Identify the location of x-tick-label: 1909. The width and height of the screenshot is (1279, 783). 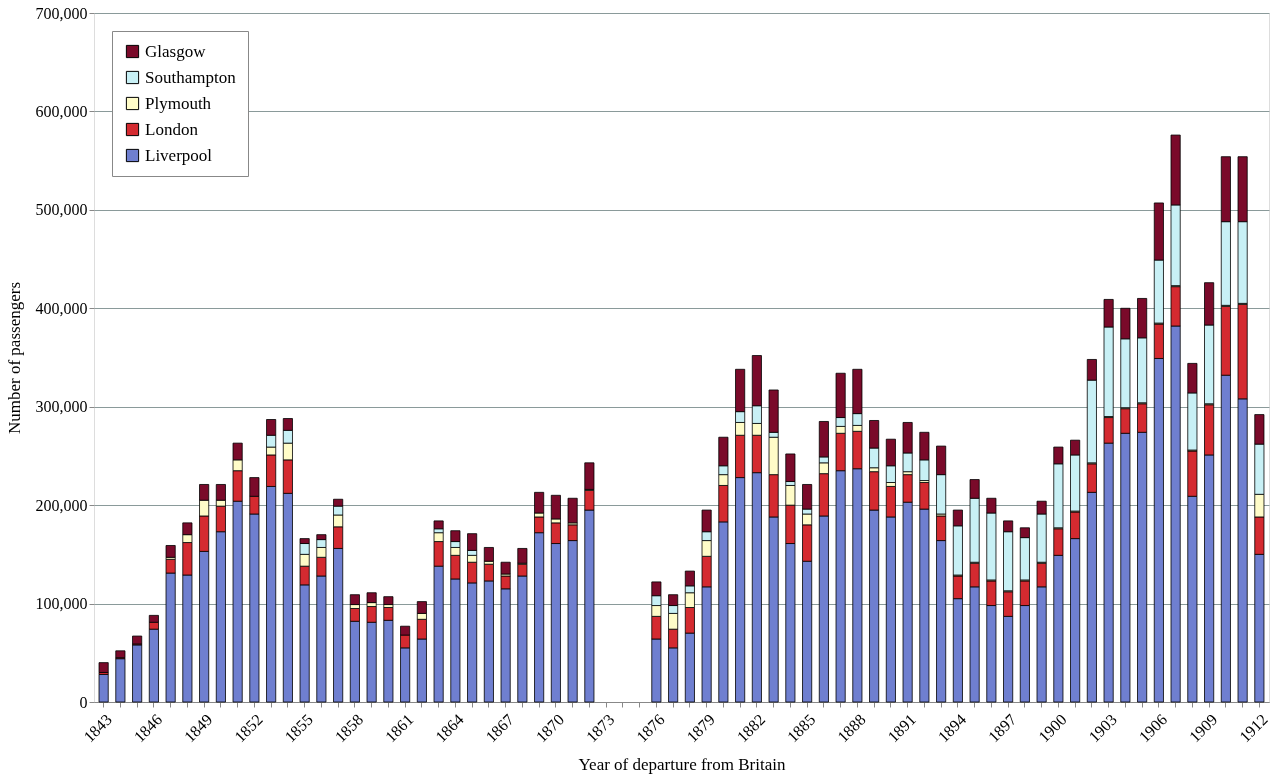
(1203, 728).